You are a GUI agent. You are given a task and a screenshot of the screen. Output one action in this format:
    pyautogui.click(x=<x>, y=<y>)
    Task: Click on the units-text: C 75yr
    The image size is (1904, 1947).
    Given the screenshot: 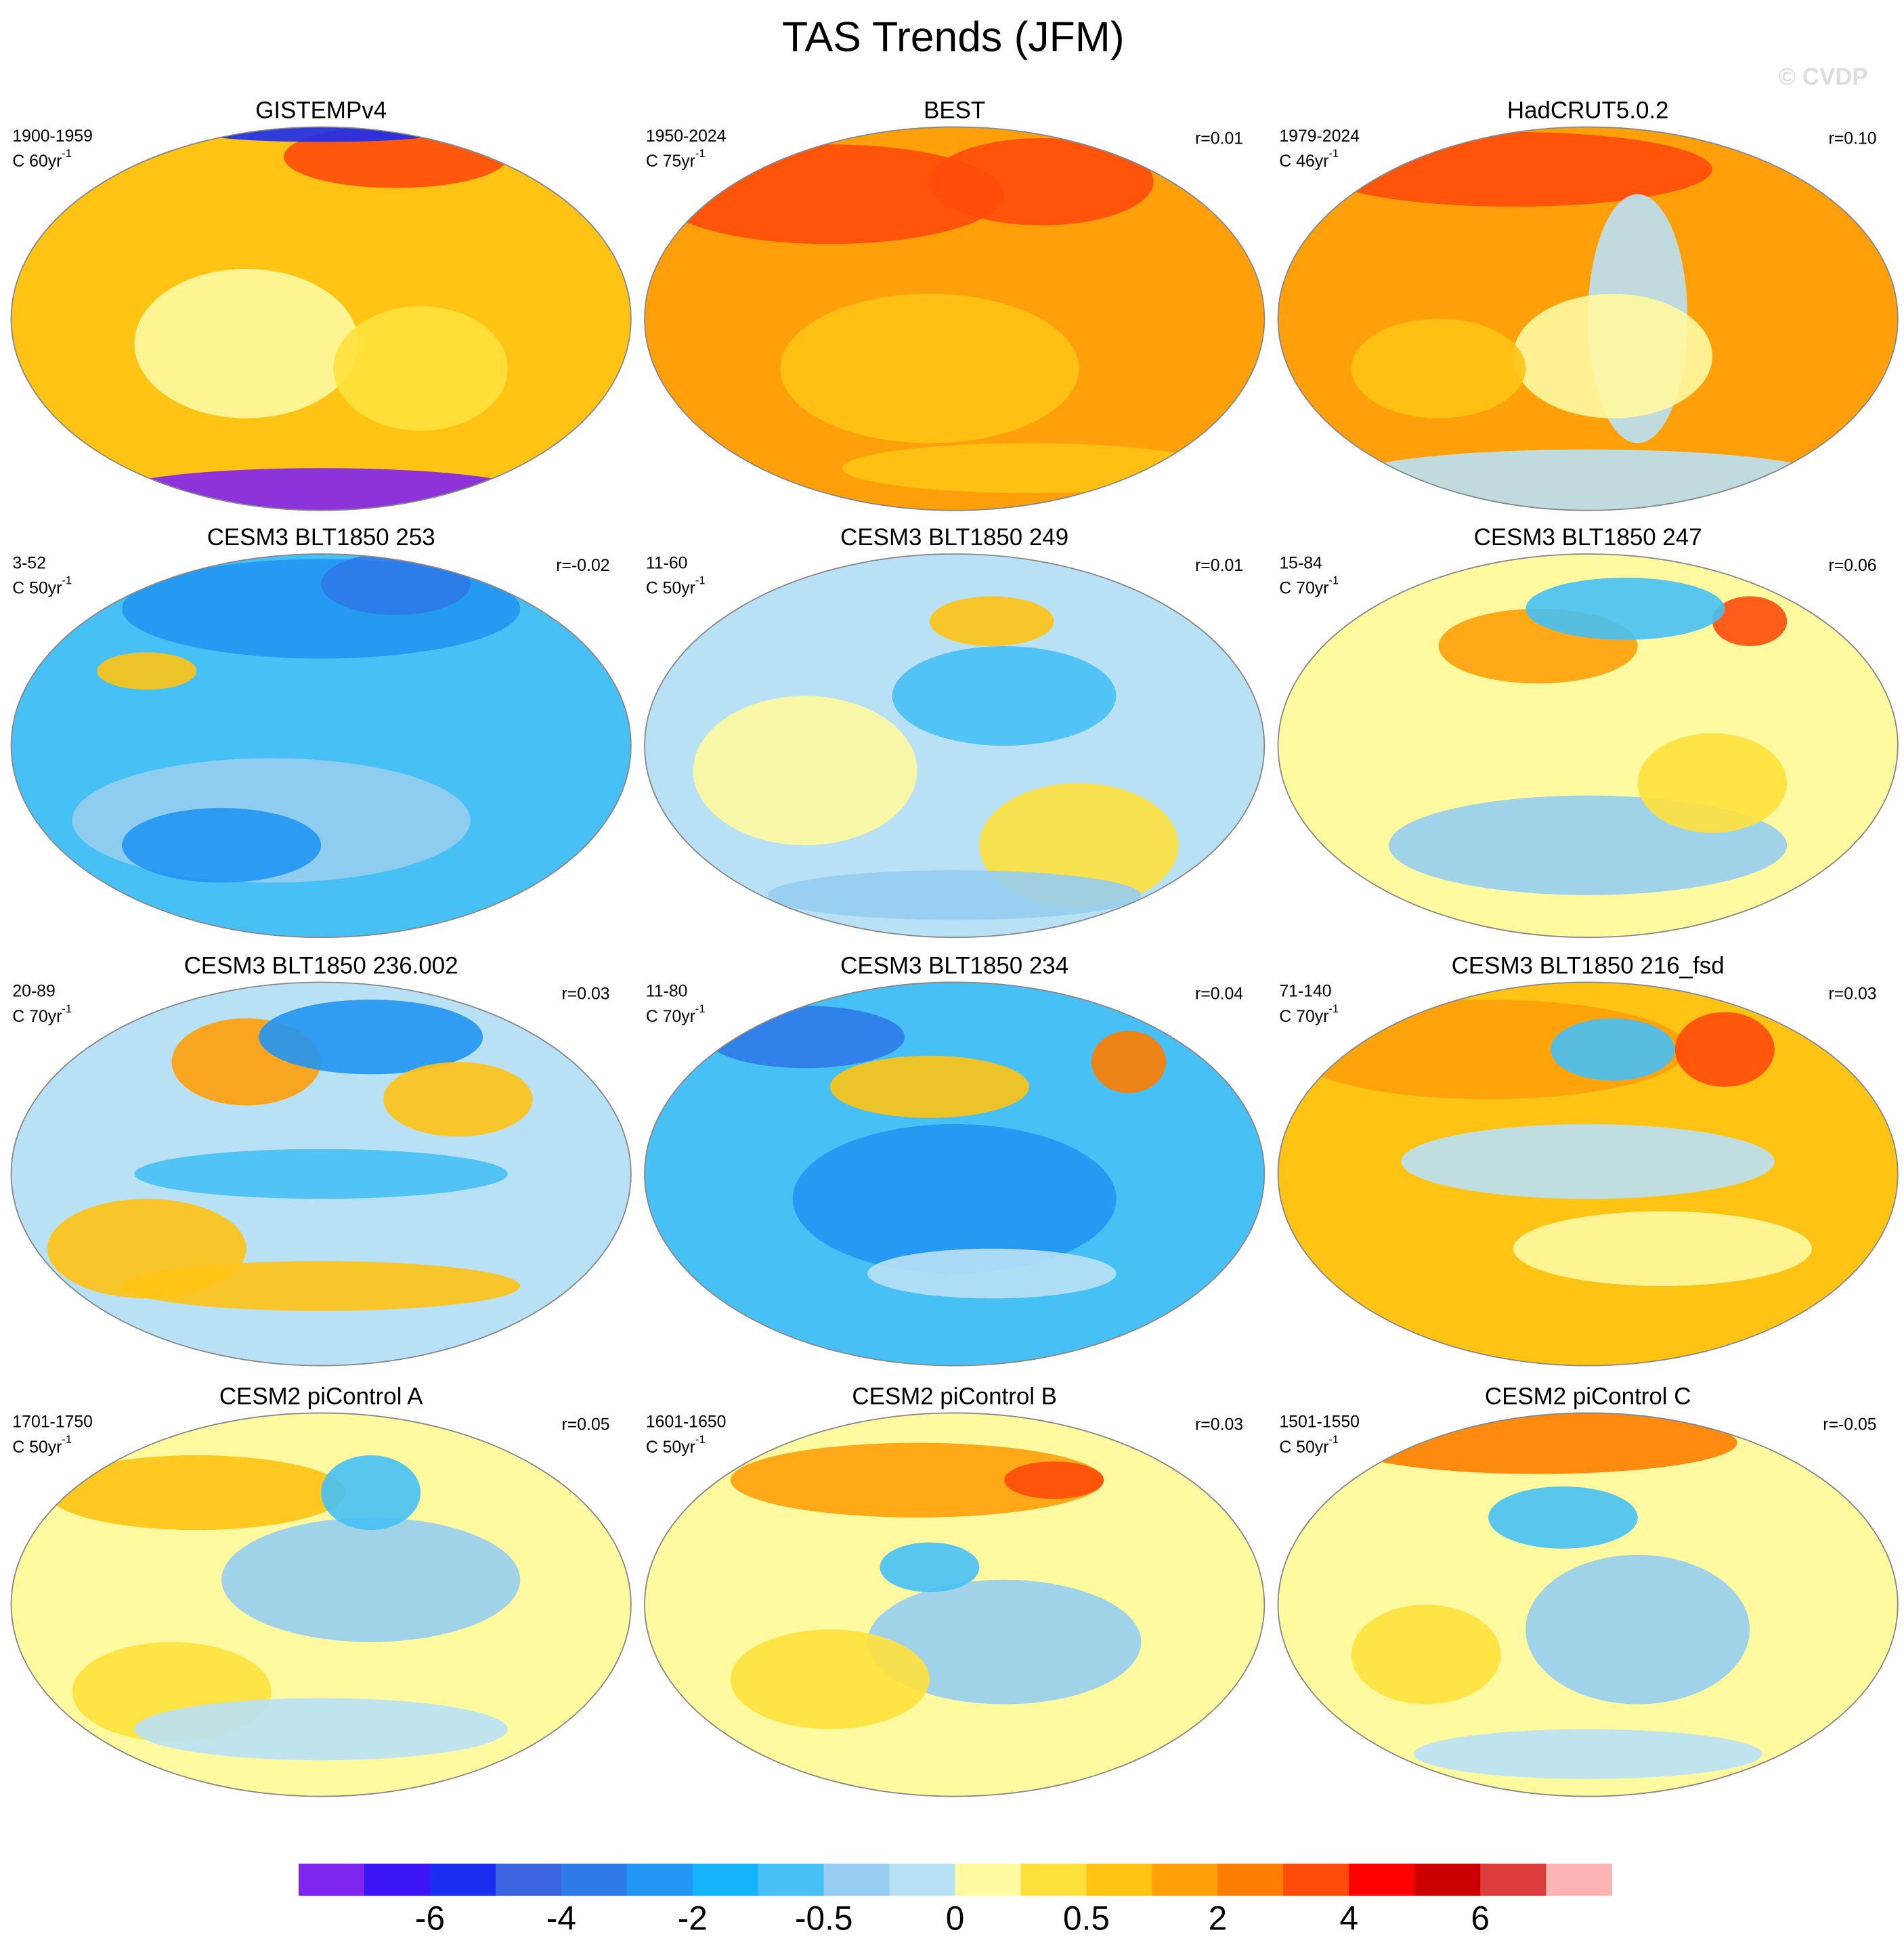 What is the action you would take?
    pyautogui.click(x=671, y=161)
    